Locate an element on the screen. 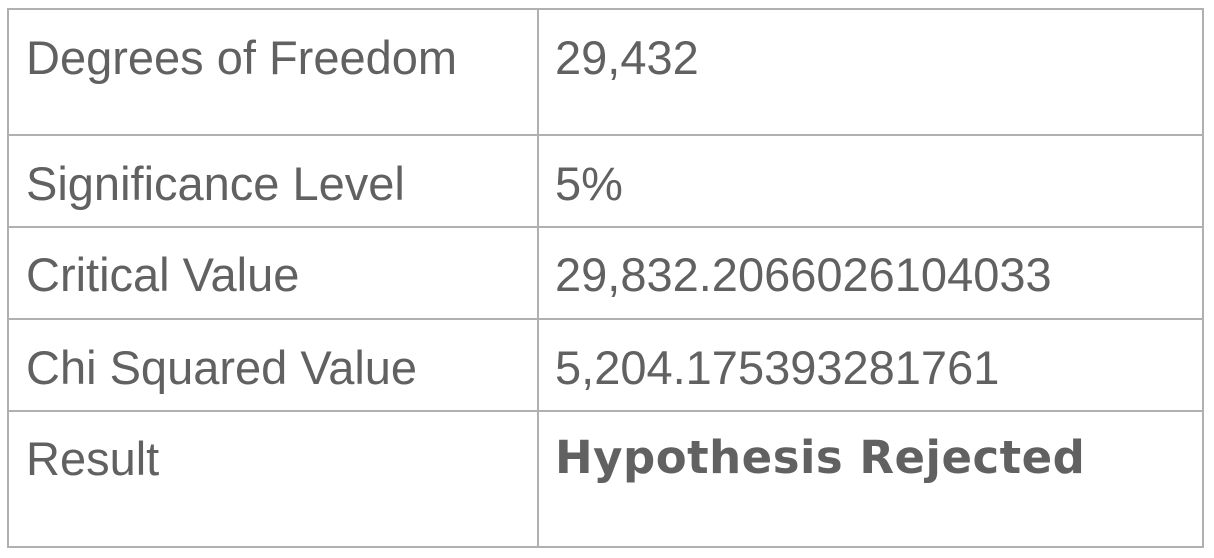 The width and height of the screenshot is (1214, 558). significance-level-value: 5% is located at coordinates (589, 183).